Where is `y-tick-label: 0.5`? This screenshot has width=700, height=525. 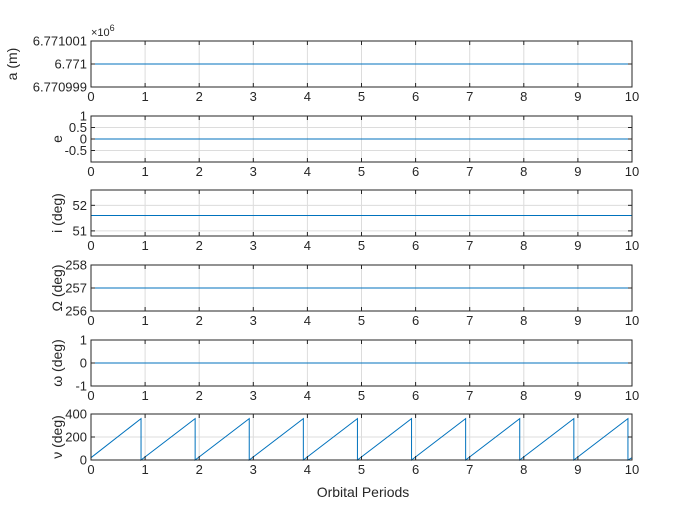 y-tick-label: 0.5 is located at coordinates (78, 127).